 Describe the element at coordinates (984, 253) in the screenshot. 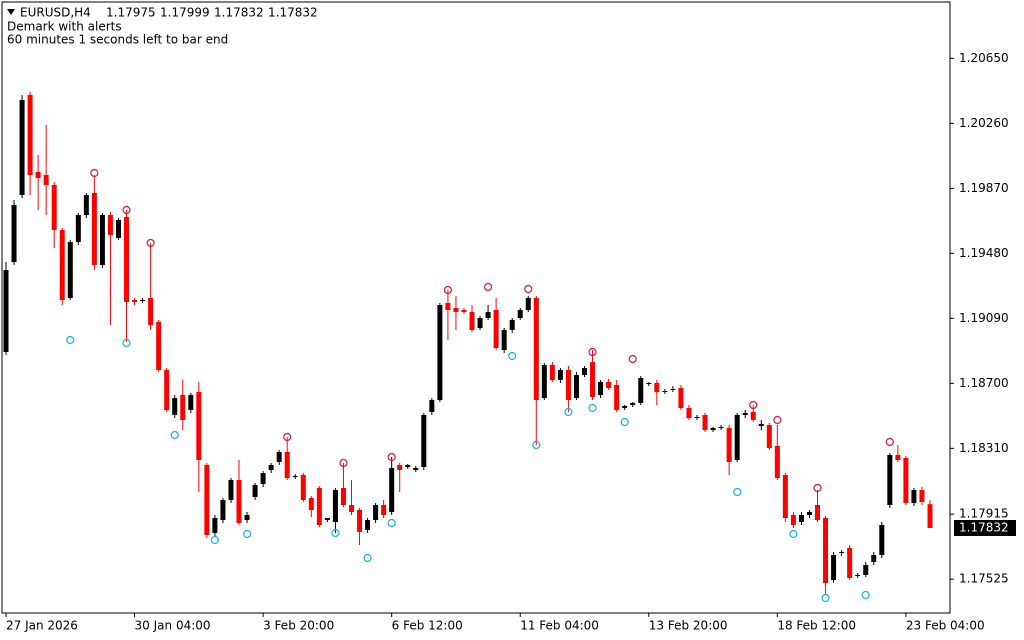

I see `y-tick-label: 1.19480` at that location.